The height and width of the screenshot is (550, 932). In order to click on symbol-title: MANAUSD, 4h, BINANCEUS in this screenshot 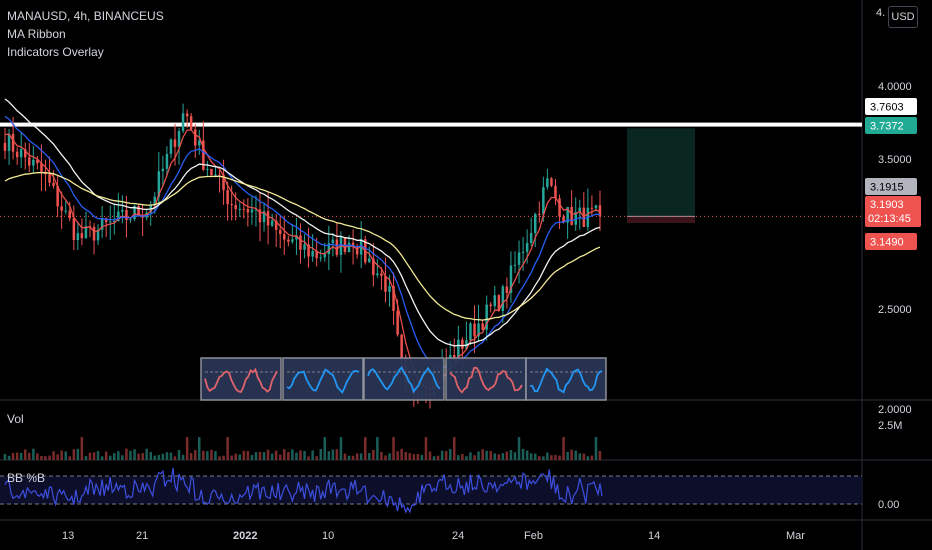, I will do `click(85, 16)`.